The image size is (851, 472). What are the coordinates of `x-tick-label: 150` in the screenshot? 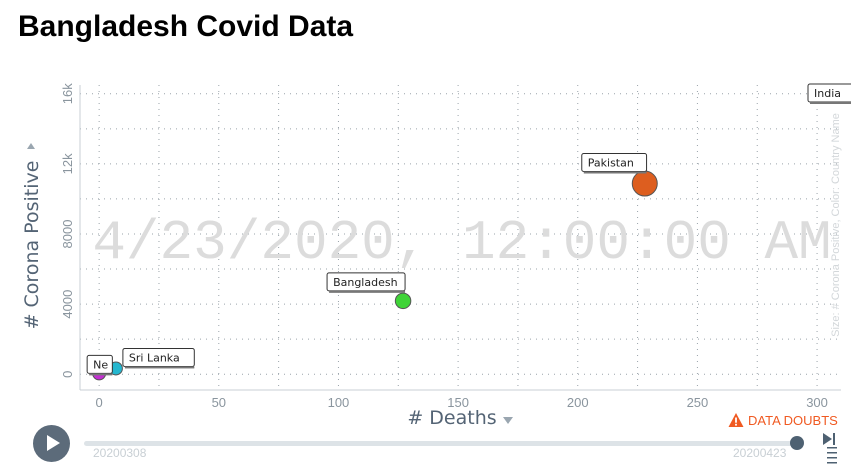 It's located at (458, 402).